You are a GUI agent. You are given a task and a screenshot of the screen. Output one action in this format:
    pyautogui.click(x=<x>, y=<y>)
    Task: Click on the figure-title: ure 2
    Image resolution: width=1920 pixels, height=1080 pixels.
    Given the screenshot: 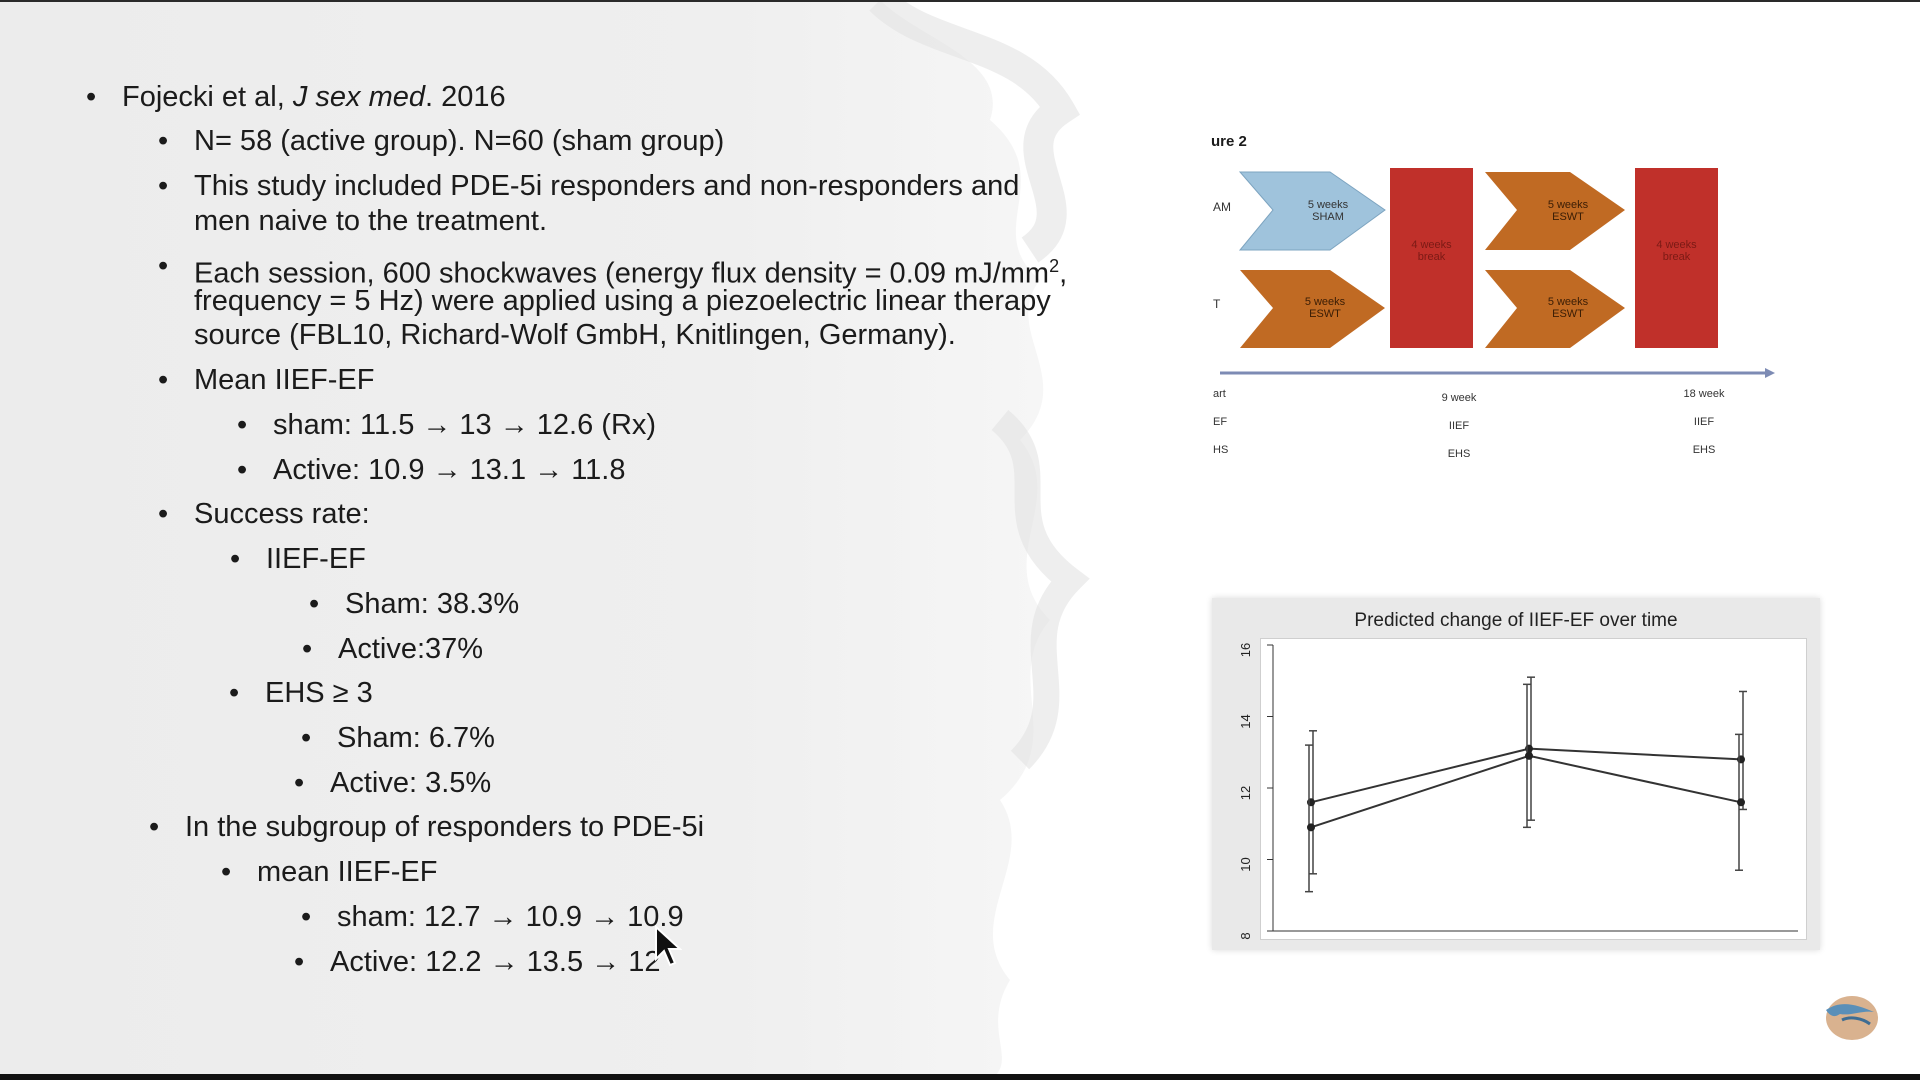 What is the action you would take?
    pyautogui.click(x=1229, y=141)
    